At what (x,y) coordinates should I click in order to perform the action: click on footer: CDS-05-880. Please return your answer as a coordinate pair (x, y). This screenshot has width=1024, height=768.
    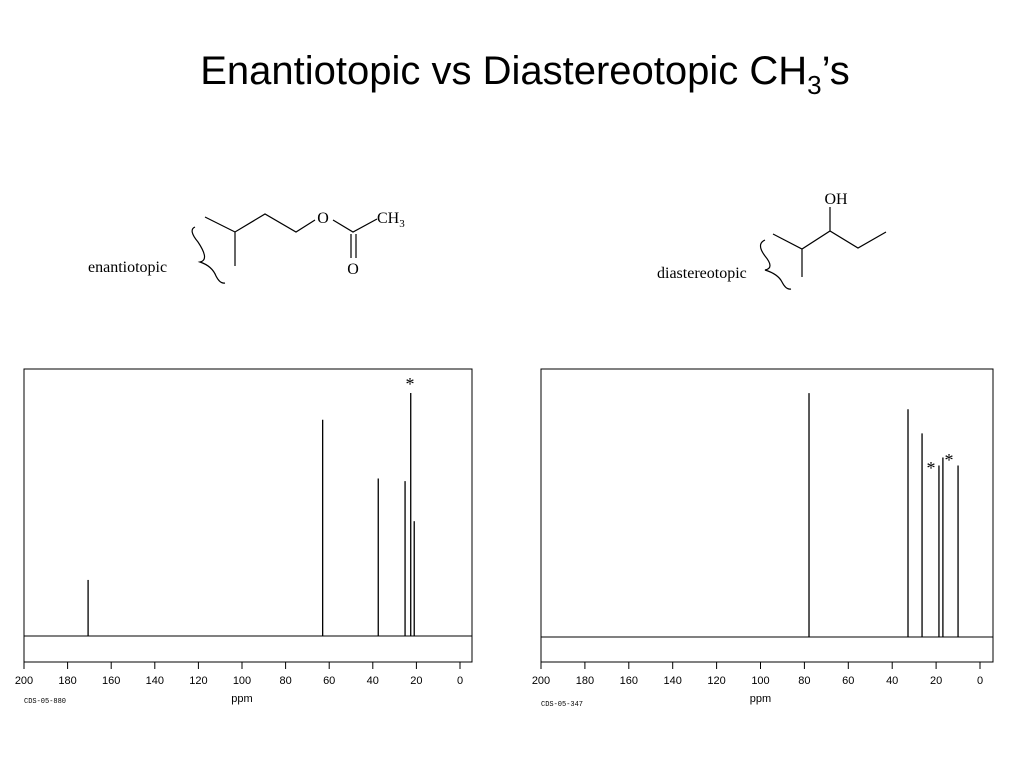
    Looking at the image, I should click on (45, 702).